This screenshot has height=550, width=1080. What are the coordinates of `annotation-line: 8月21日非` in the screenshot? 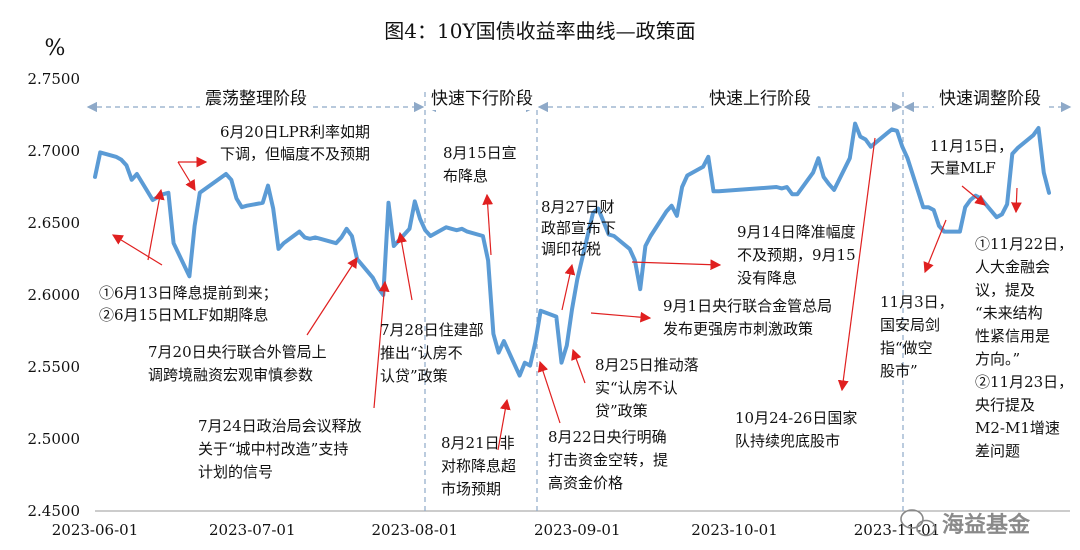 It's located at (478, 443).